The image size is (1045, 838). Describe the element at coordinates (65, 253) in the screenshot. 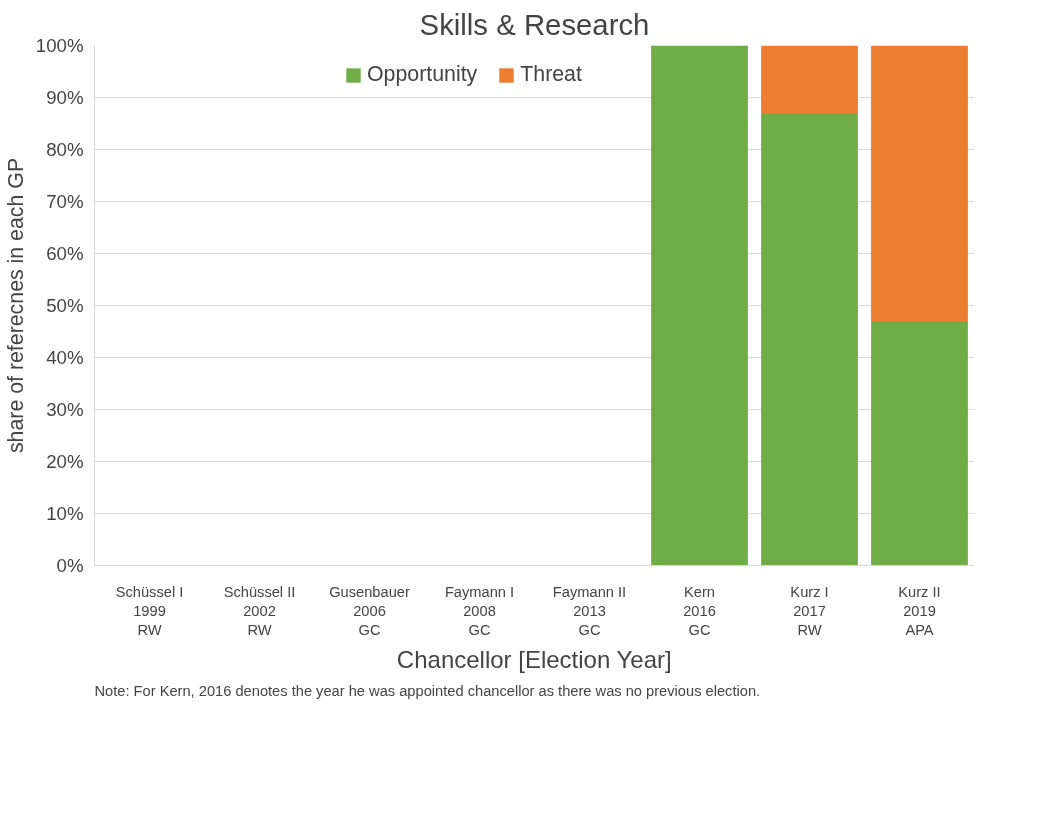

I see `y-tick-label: 60%` at that location.